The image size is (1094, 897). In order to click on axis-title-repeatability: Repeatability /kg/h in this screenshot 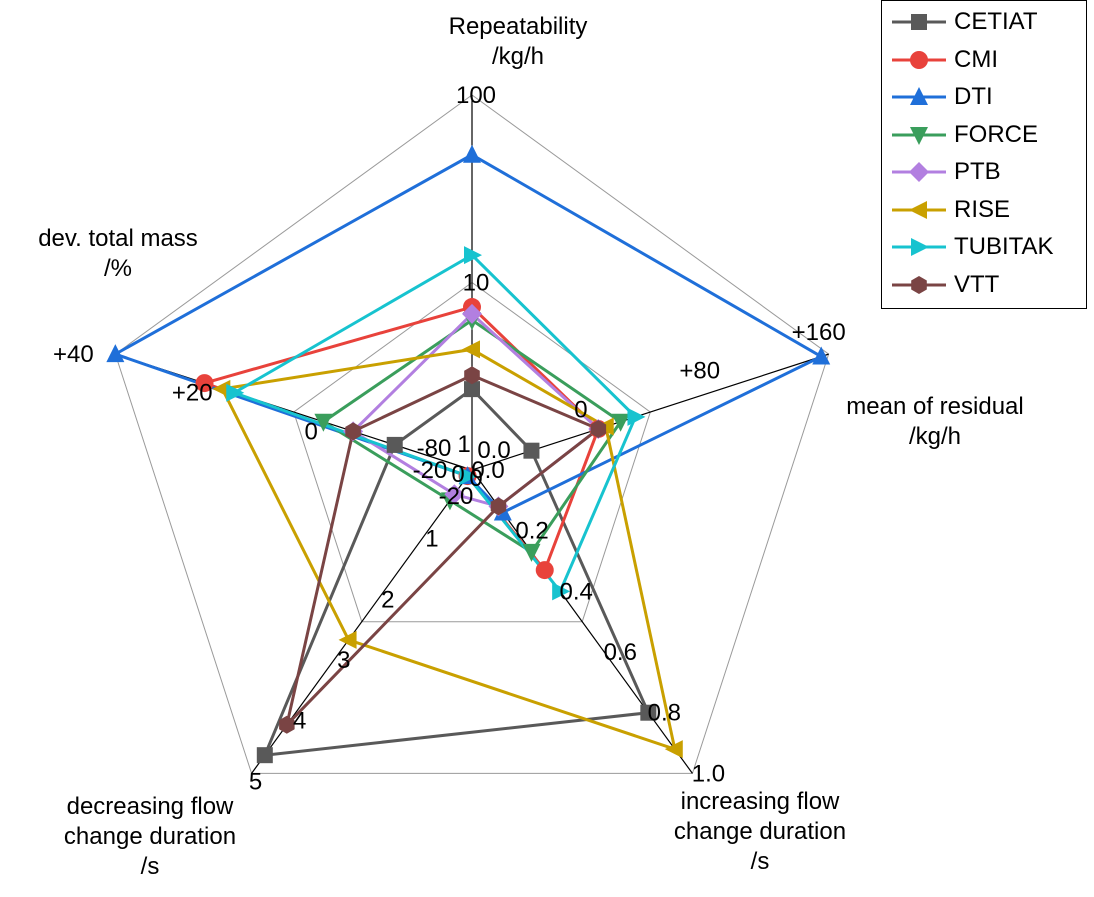, I will do `click(518, 42)`.